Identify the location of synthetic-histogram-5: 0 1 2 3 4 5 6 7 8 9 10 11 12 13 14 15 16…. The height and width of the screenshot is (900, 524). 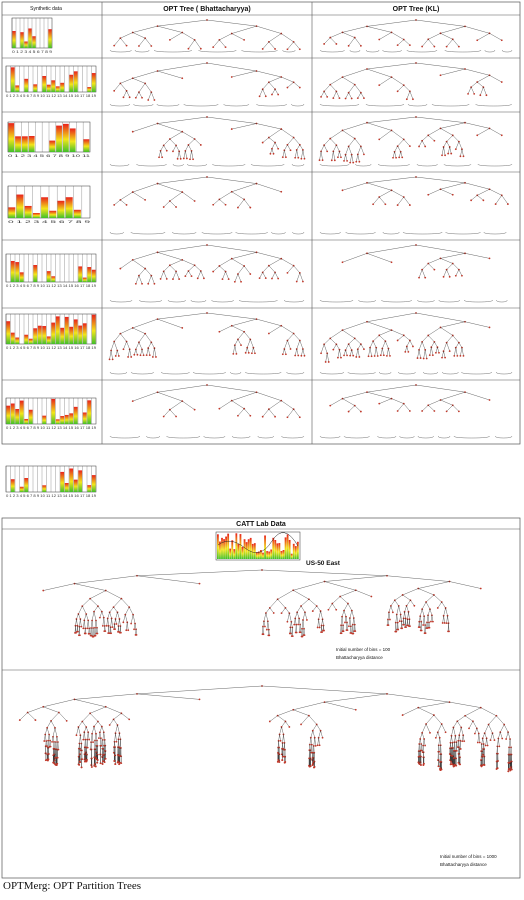
(50, 270).